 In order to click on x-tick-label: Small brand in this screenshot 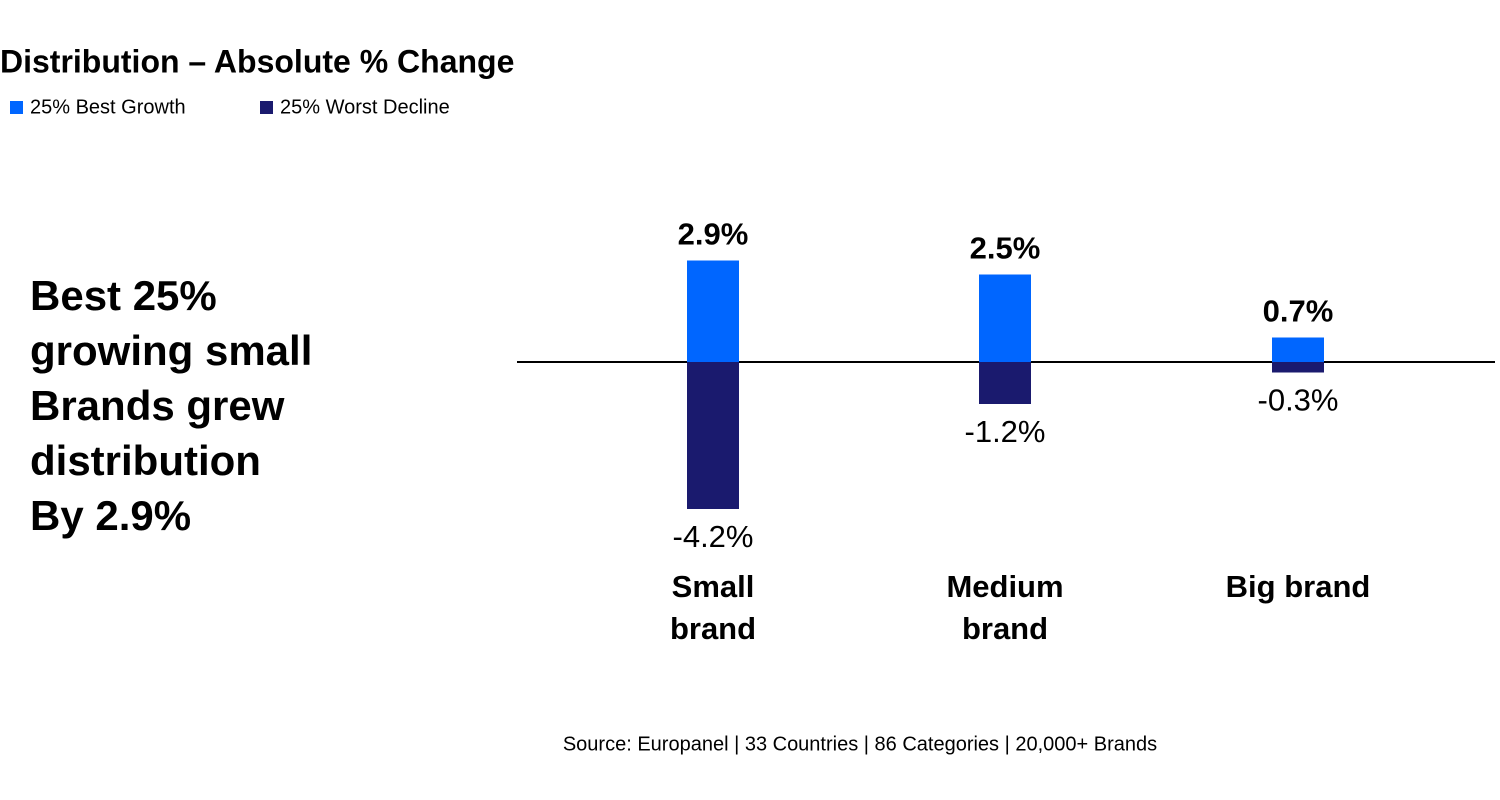, I will do `click(713, 607)`.